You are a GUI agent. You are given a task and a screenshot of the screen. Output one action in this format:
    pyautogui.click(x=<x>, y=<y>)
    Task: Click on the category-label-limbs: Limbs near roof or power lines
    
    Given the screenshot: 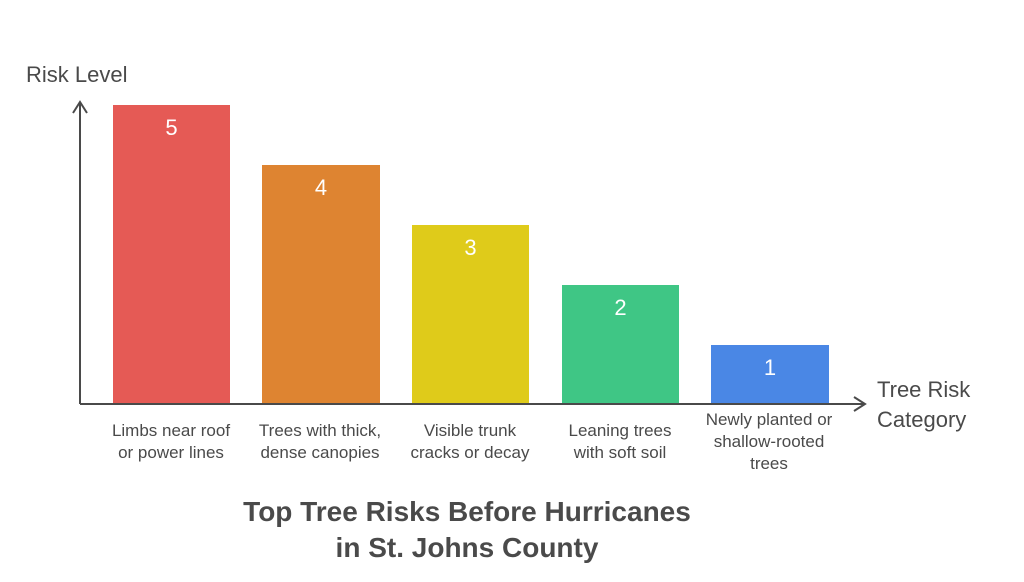 What is the action you would take?
    pyautogui.click(x=171, y=442)
    